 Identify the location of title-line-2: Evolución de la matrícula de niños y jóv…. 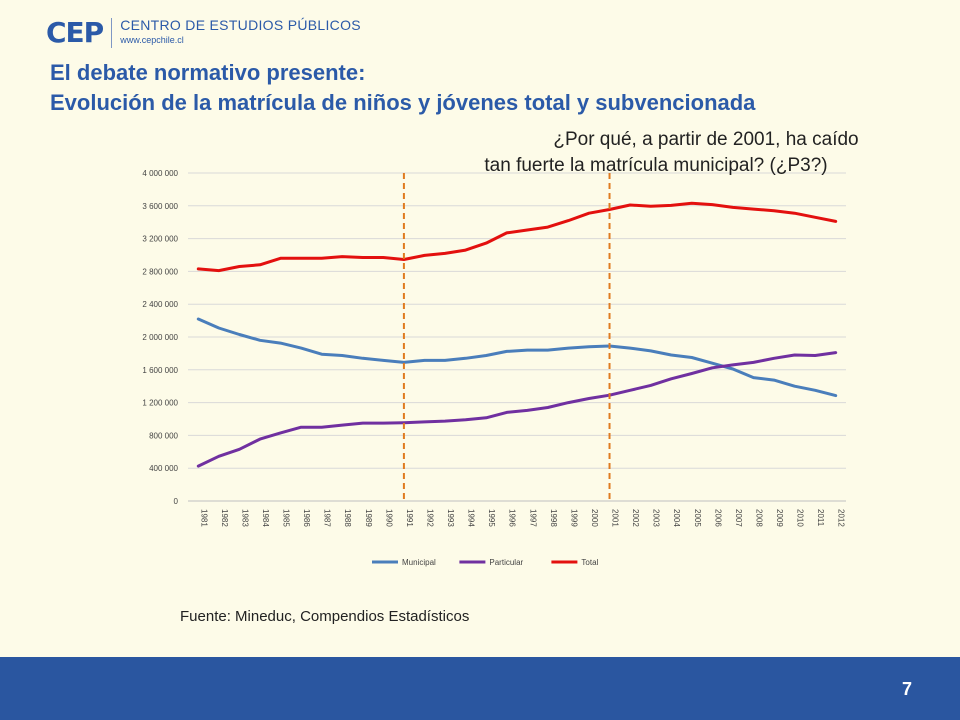
(403, 102).